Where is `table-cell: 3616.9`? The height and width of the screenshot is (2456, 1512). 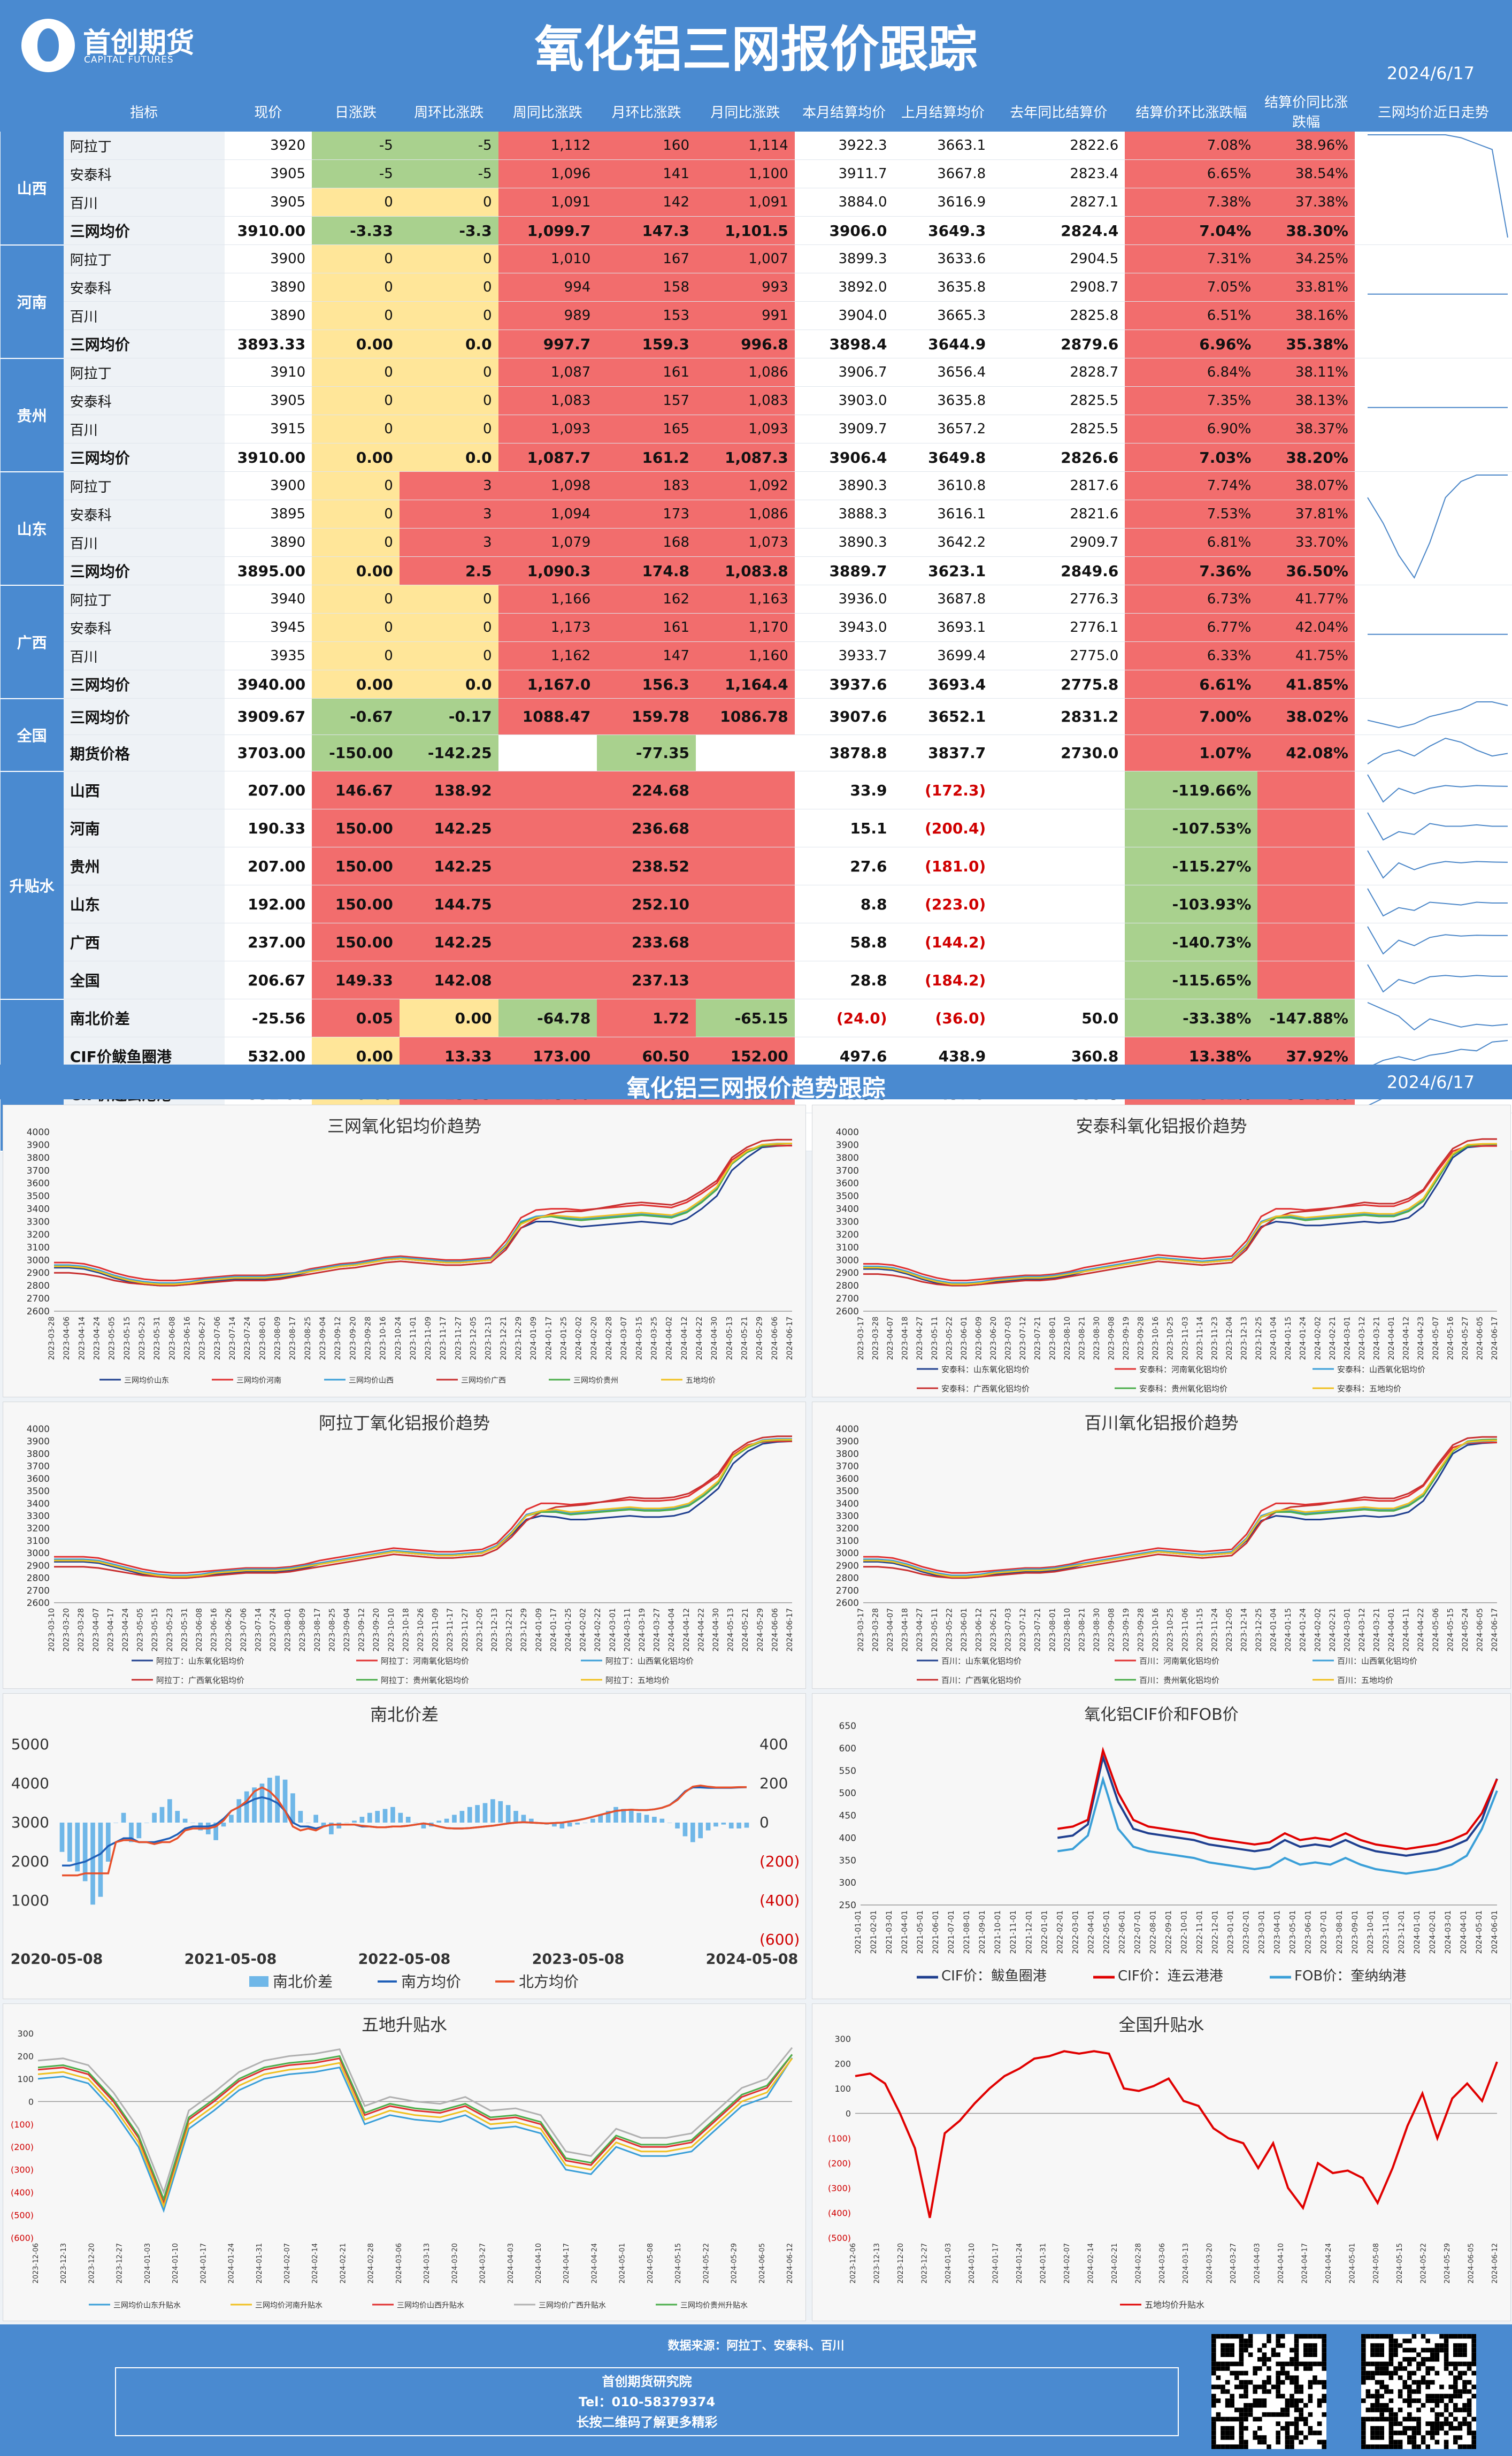
table-cell: 3616.9 is located at coordinates (943, 203).